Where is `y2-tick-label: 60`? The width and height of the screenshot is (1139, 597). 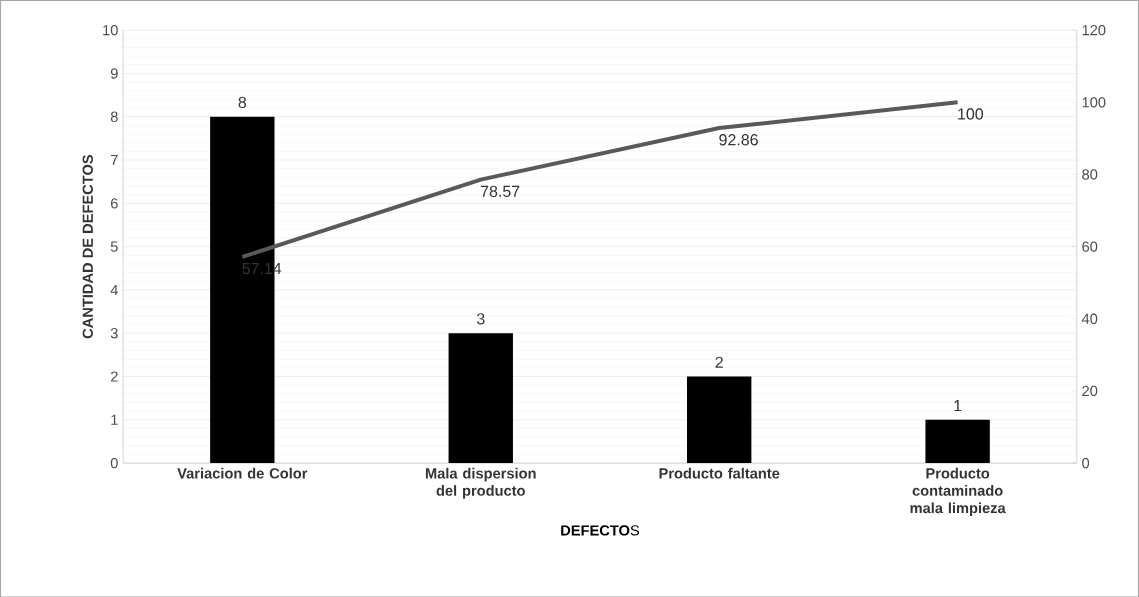 y2-tick-label: 60 is located at coordinates (1090, 246).